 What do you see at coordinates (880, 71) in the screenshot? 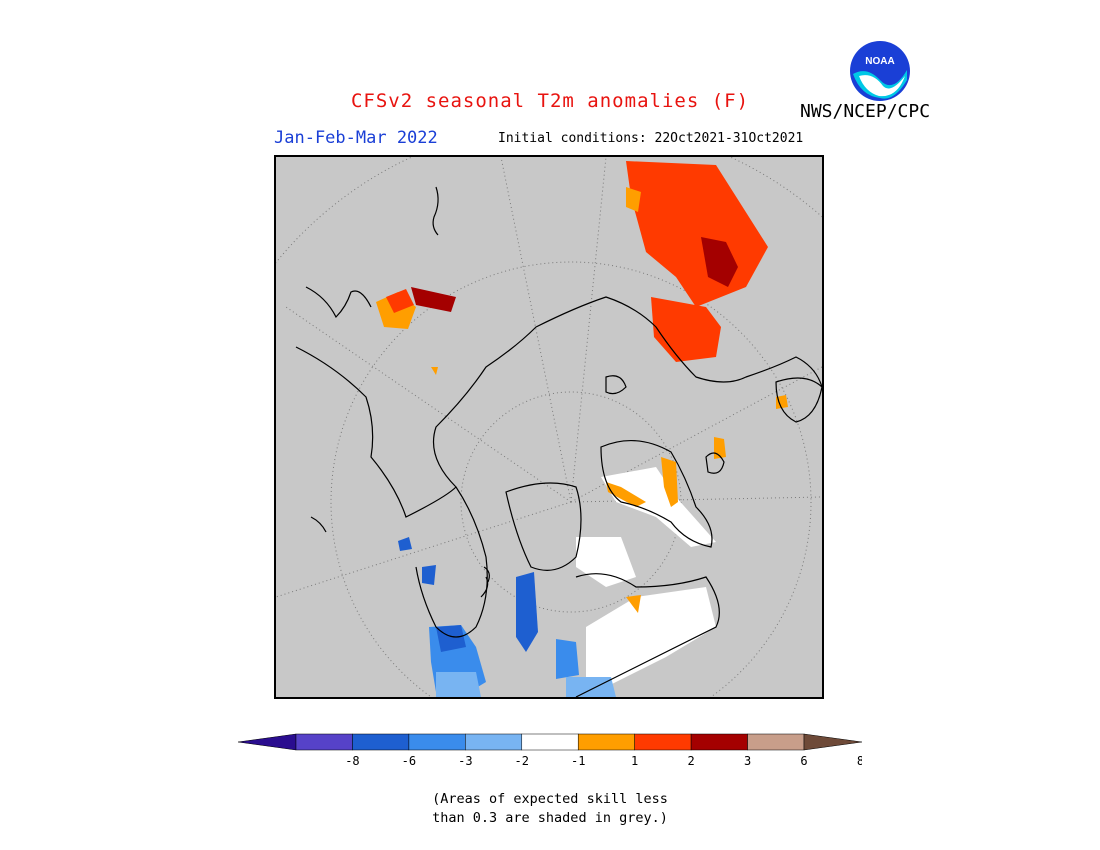
I see `noaa-logo: NOAA` at bounding box center [880, 71].